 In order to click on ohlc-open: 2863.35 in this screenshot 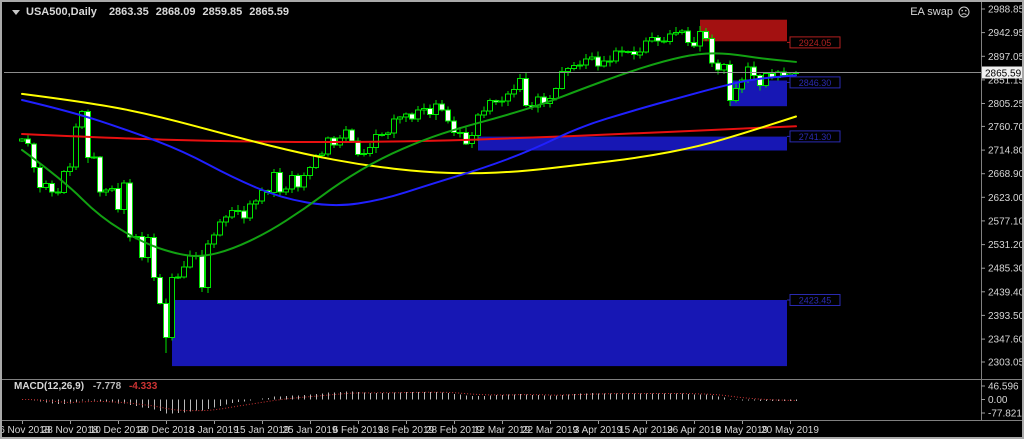, I will do `click(128, 12)`.